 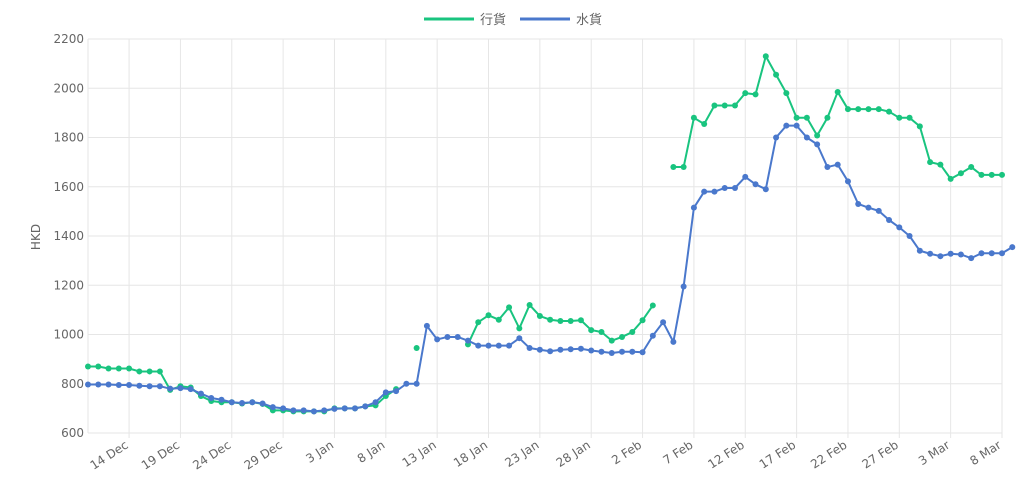 I want to click on legend-item-series-1: 行貨, so click(x=465, y=20).